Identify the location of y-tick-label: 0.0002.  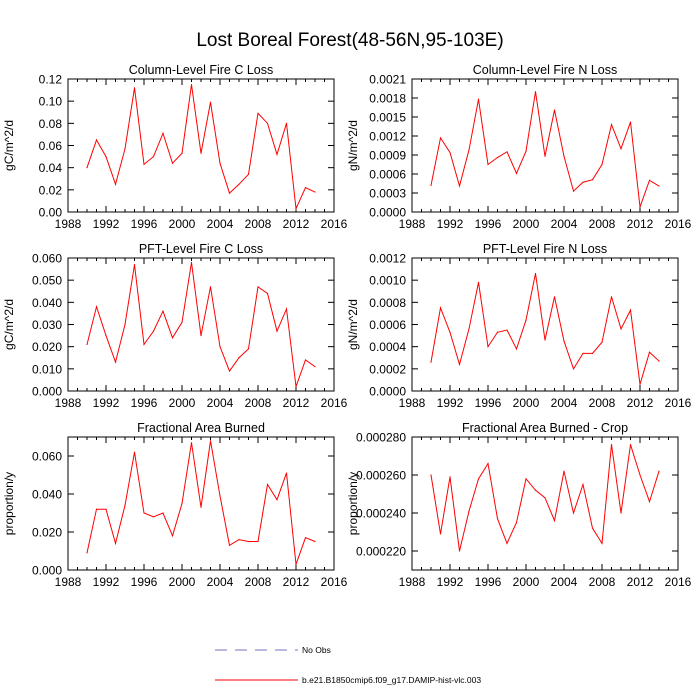
(387, 369).